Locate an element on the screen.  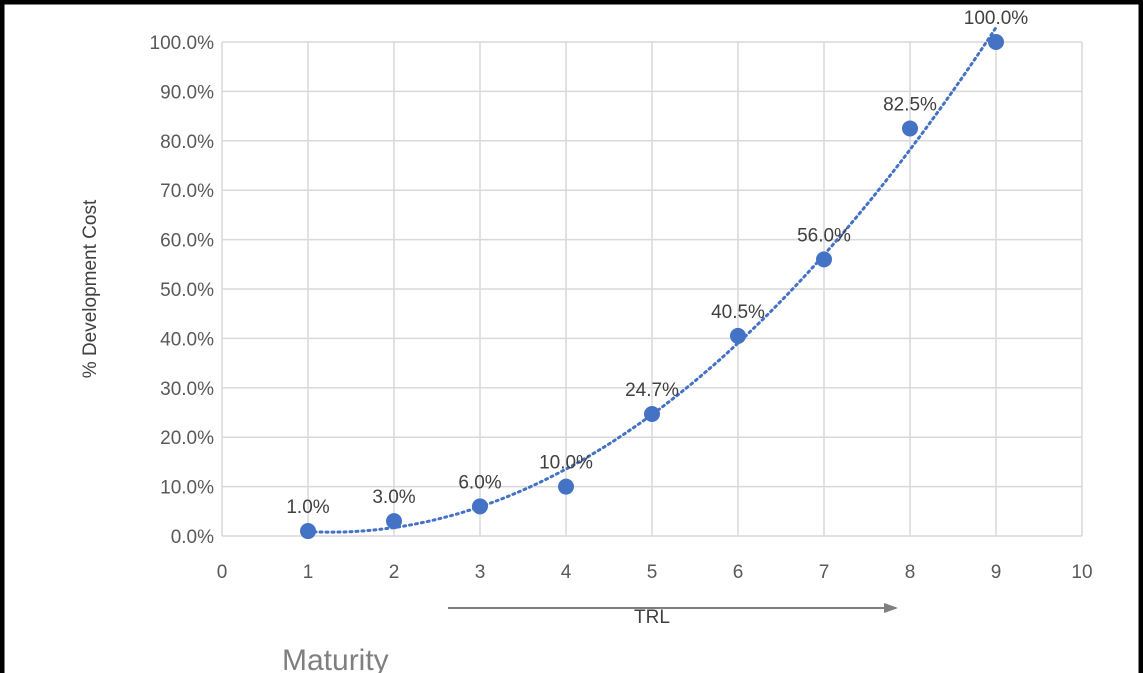
y-tick-label: 80.0% is located at coordinates (187, 142).